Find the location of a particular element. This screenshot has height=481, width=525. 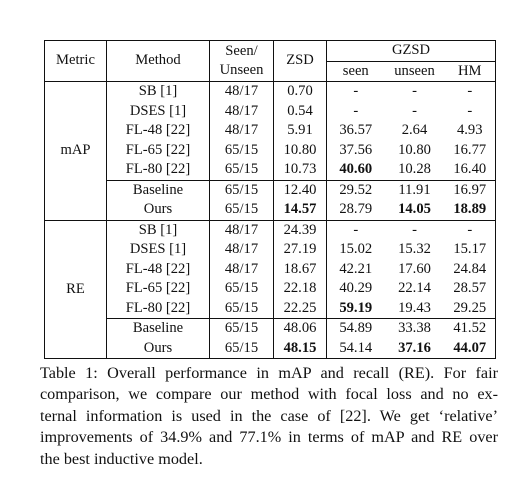

unseen-cell: 17.60 is located at coordinates (414, 268).